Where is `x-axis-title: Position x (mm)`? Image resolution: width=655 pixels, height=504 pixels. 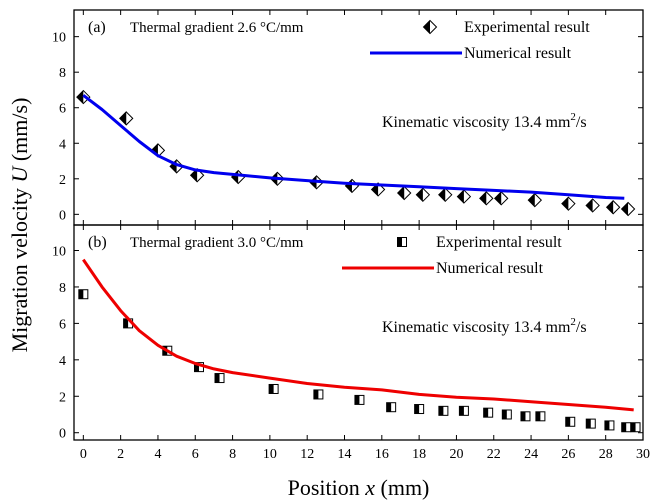 x-axis-title: Position x (mm) is located at coordinates (359, 487).